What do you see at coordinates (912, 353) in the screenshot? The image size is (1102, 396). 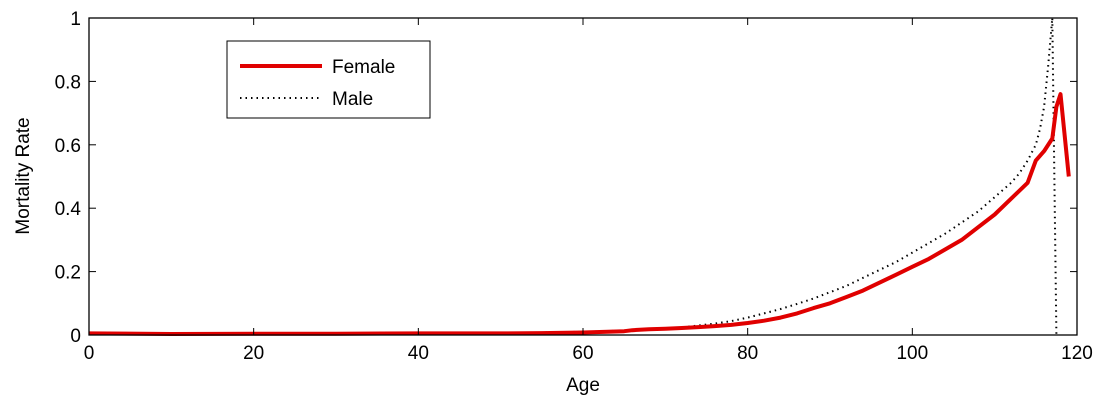 I see `x-tick-label: 100` at bounding box center [912, 353].